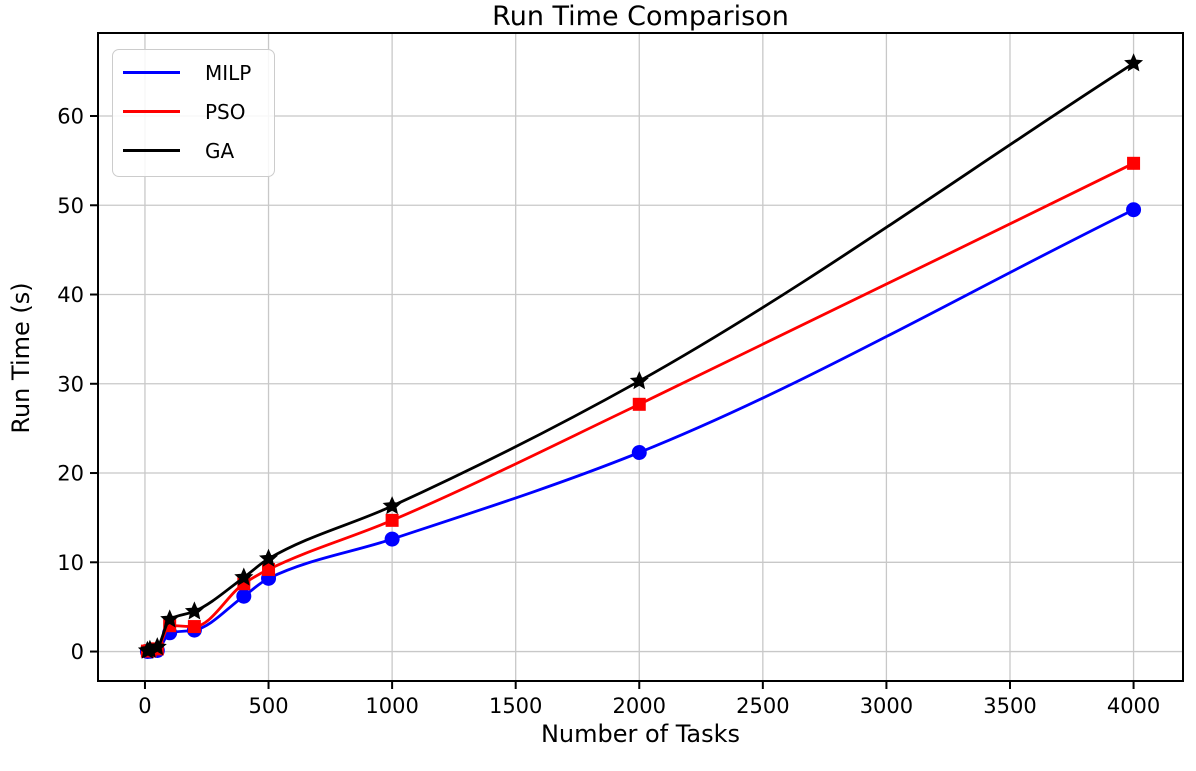 Image resolution: width=1196 pixels, height=771 pixels. What do you see at coordinates (151, 72) in the screenshot?
I see `legend-line-sample-milp` at bounding box center [151, 72].